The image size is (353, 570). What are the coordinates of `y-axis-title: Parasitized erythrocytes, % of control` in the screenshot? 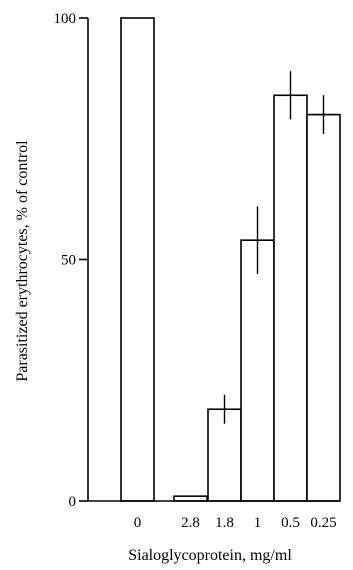 It's located at (22, 261).